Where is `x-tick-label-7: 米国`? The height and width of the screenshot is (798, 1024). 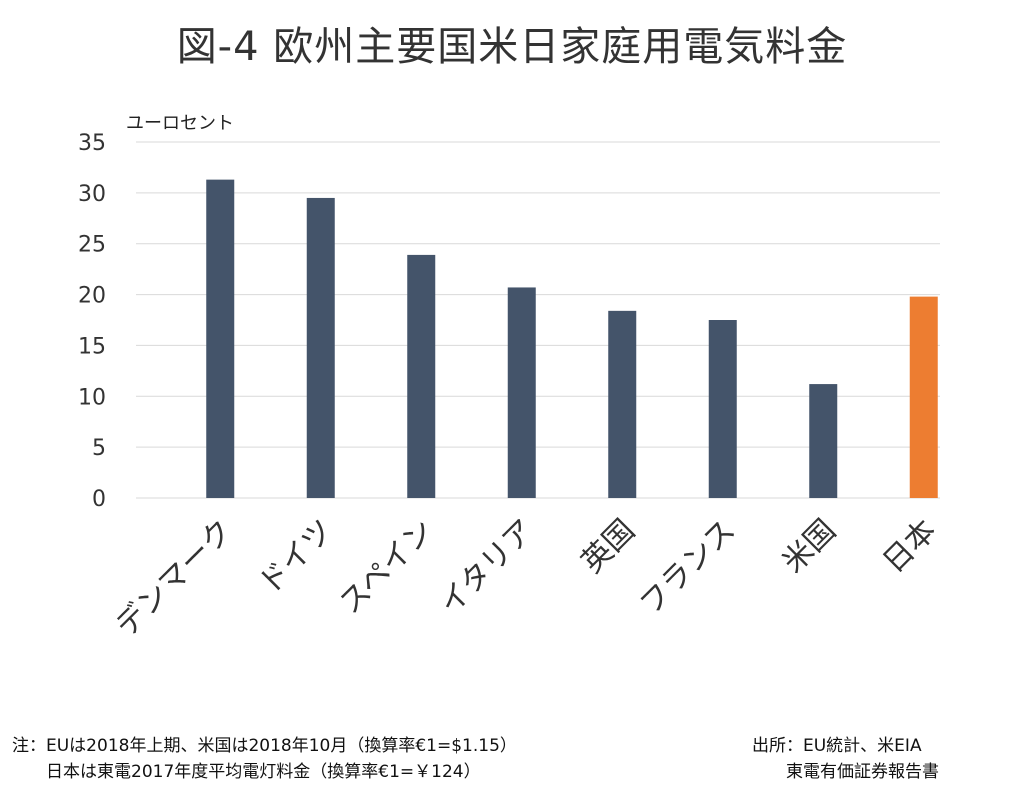
x-tick-label-7: 米国 is located at coordinates (809, 546).